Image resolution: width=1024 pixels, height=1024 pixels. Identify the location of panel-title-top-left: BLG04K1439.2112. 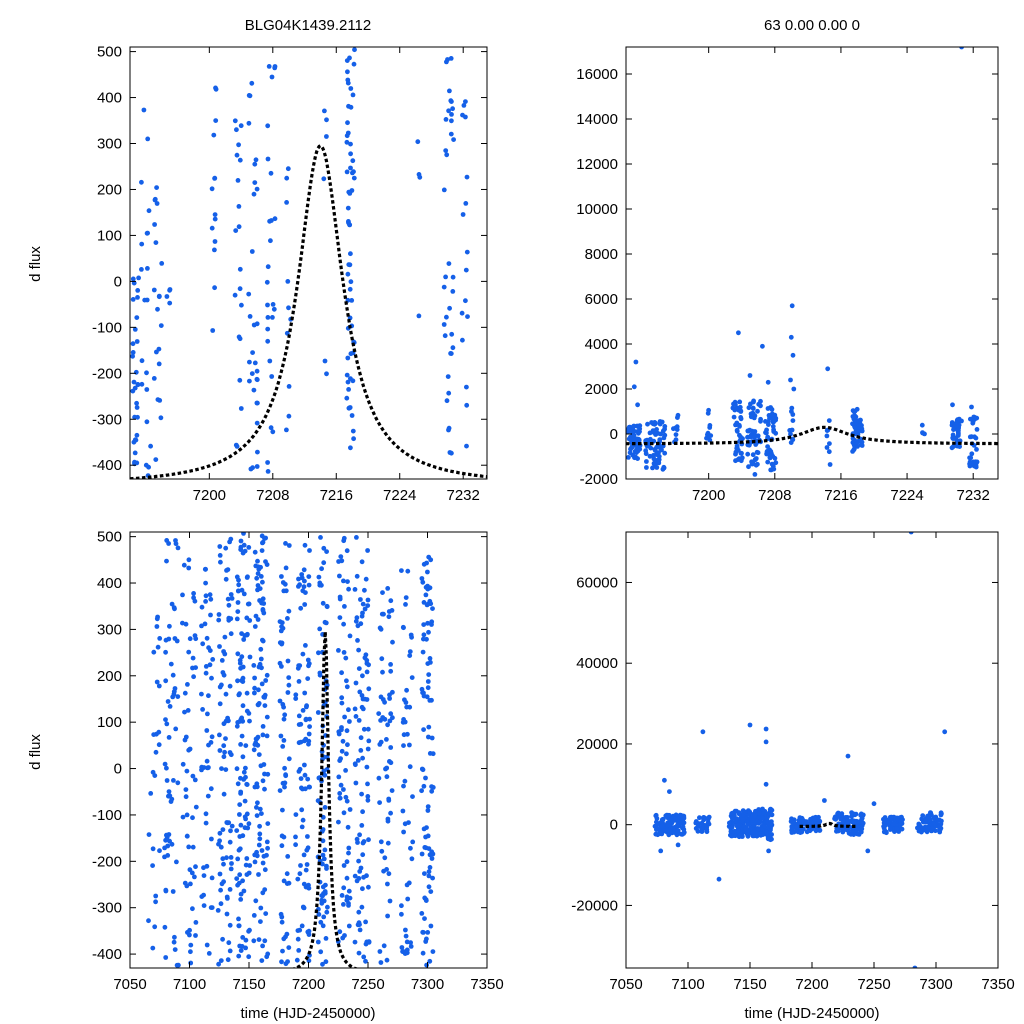
(308, 25).